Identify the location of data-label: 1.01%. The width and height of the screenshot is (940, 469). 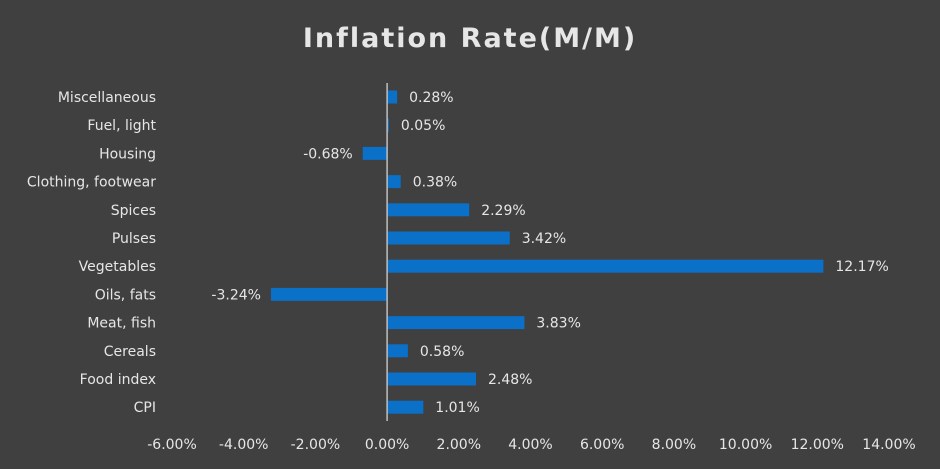
(457, 408).